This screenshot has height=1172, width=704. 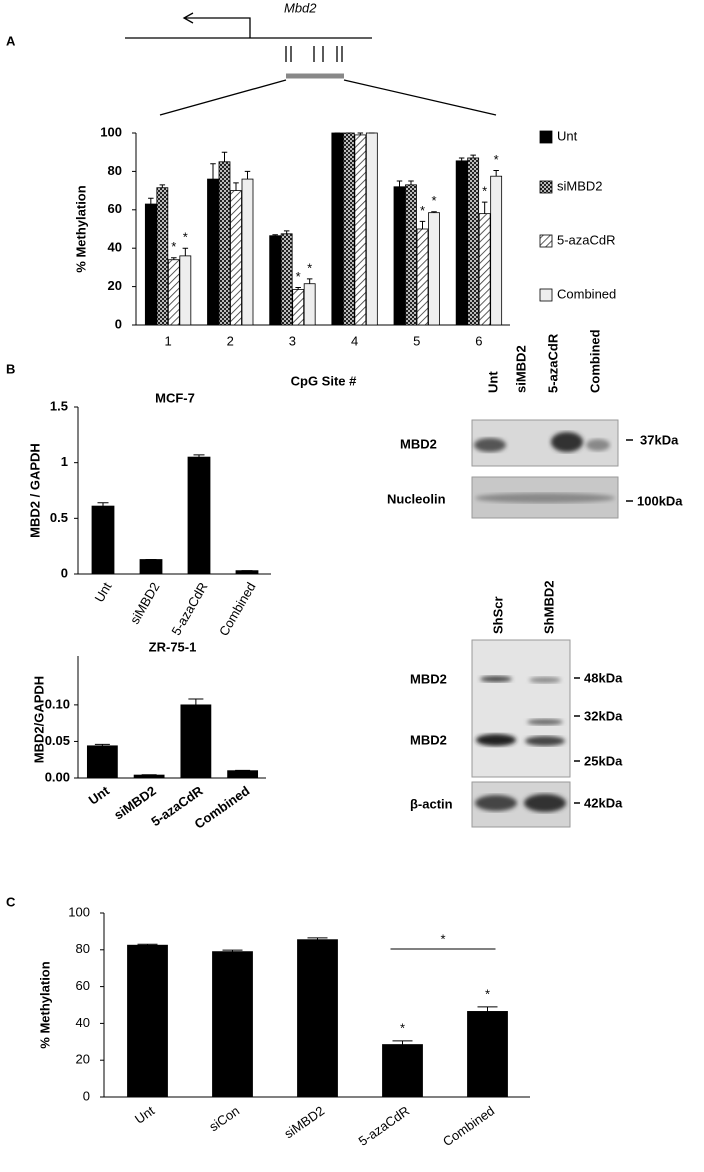 I want to click on lane-label: ShScr, so click(x=497, y=615).